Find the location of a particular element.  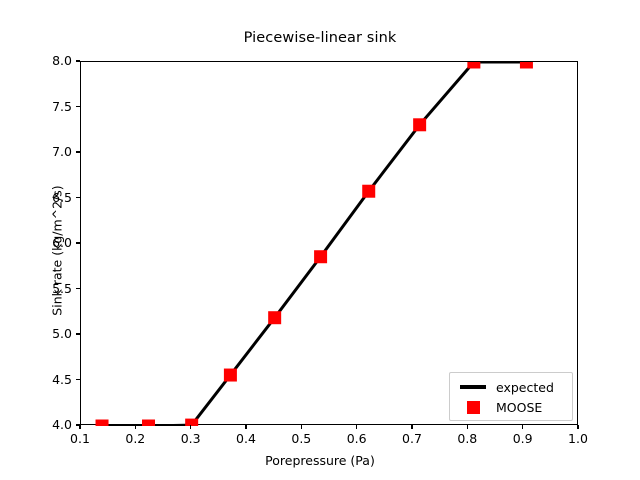

legend-label-expected: expected is located at coordinates (525, 387).